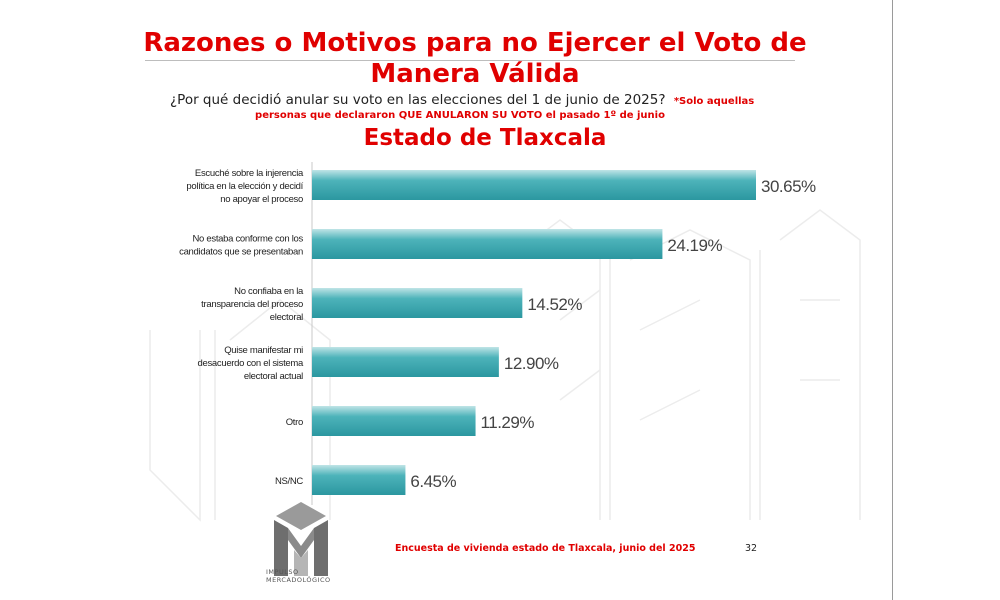  What do you see at coordinates (286, 317) in the screenshot?
I see `category-label-line: electoral` at bounding box center [286, 317].